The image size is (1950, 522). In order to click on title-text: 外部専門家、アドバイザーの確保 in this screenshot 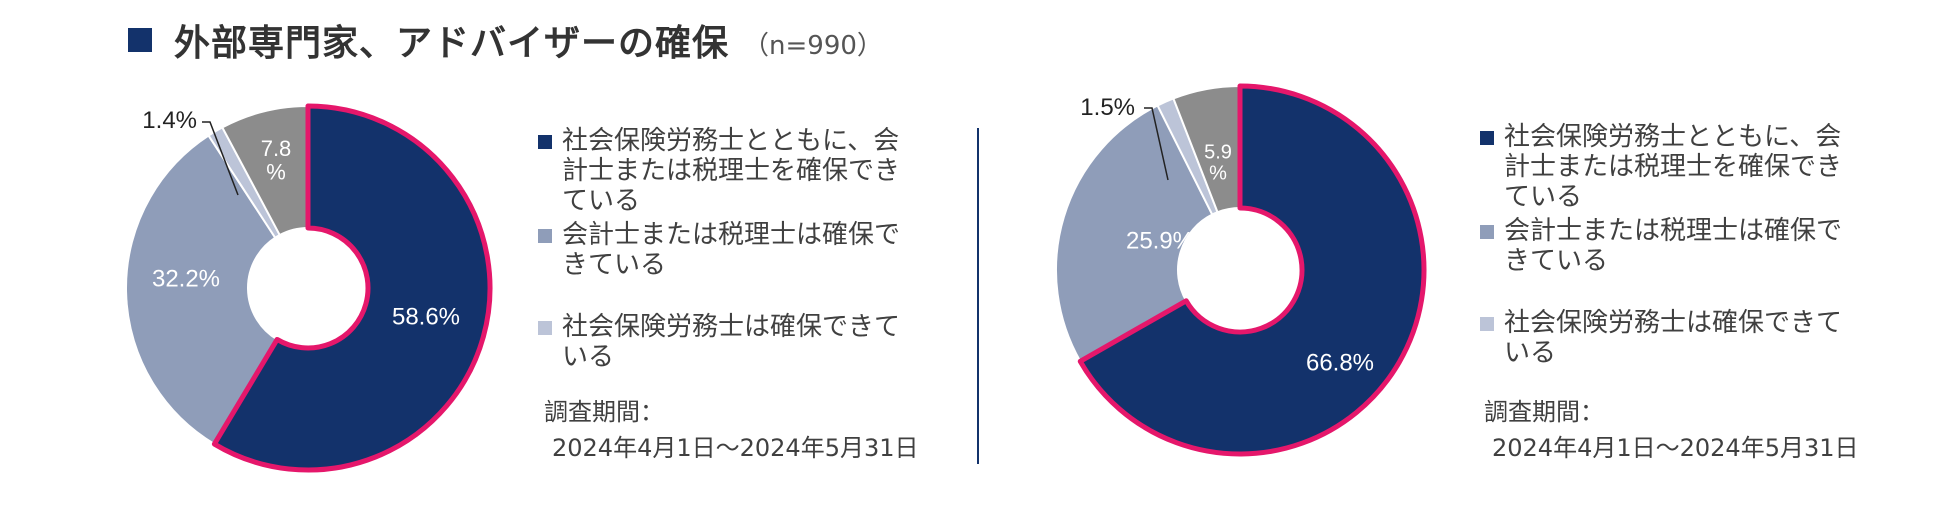, I will do `click(452, 43)`.